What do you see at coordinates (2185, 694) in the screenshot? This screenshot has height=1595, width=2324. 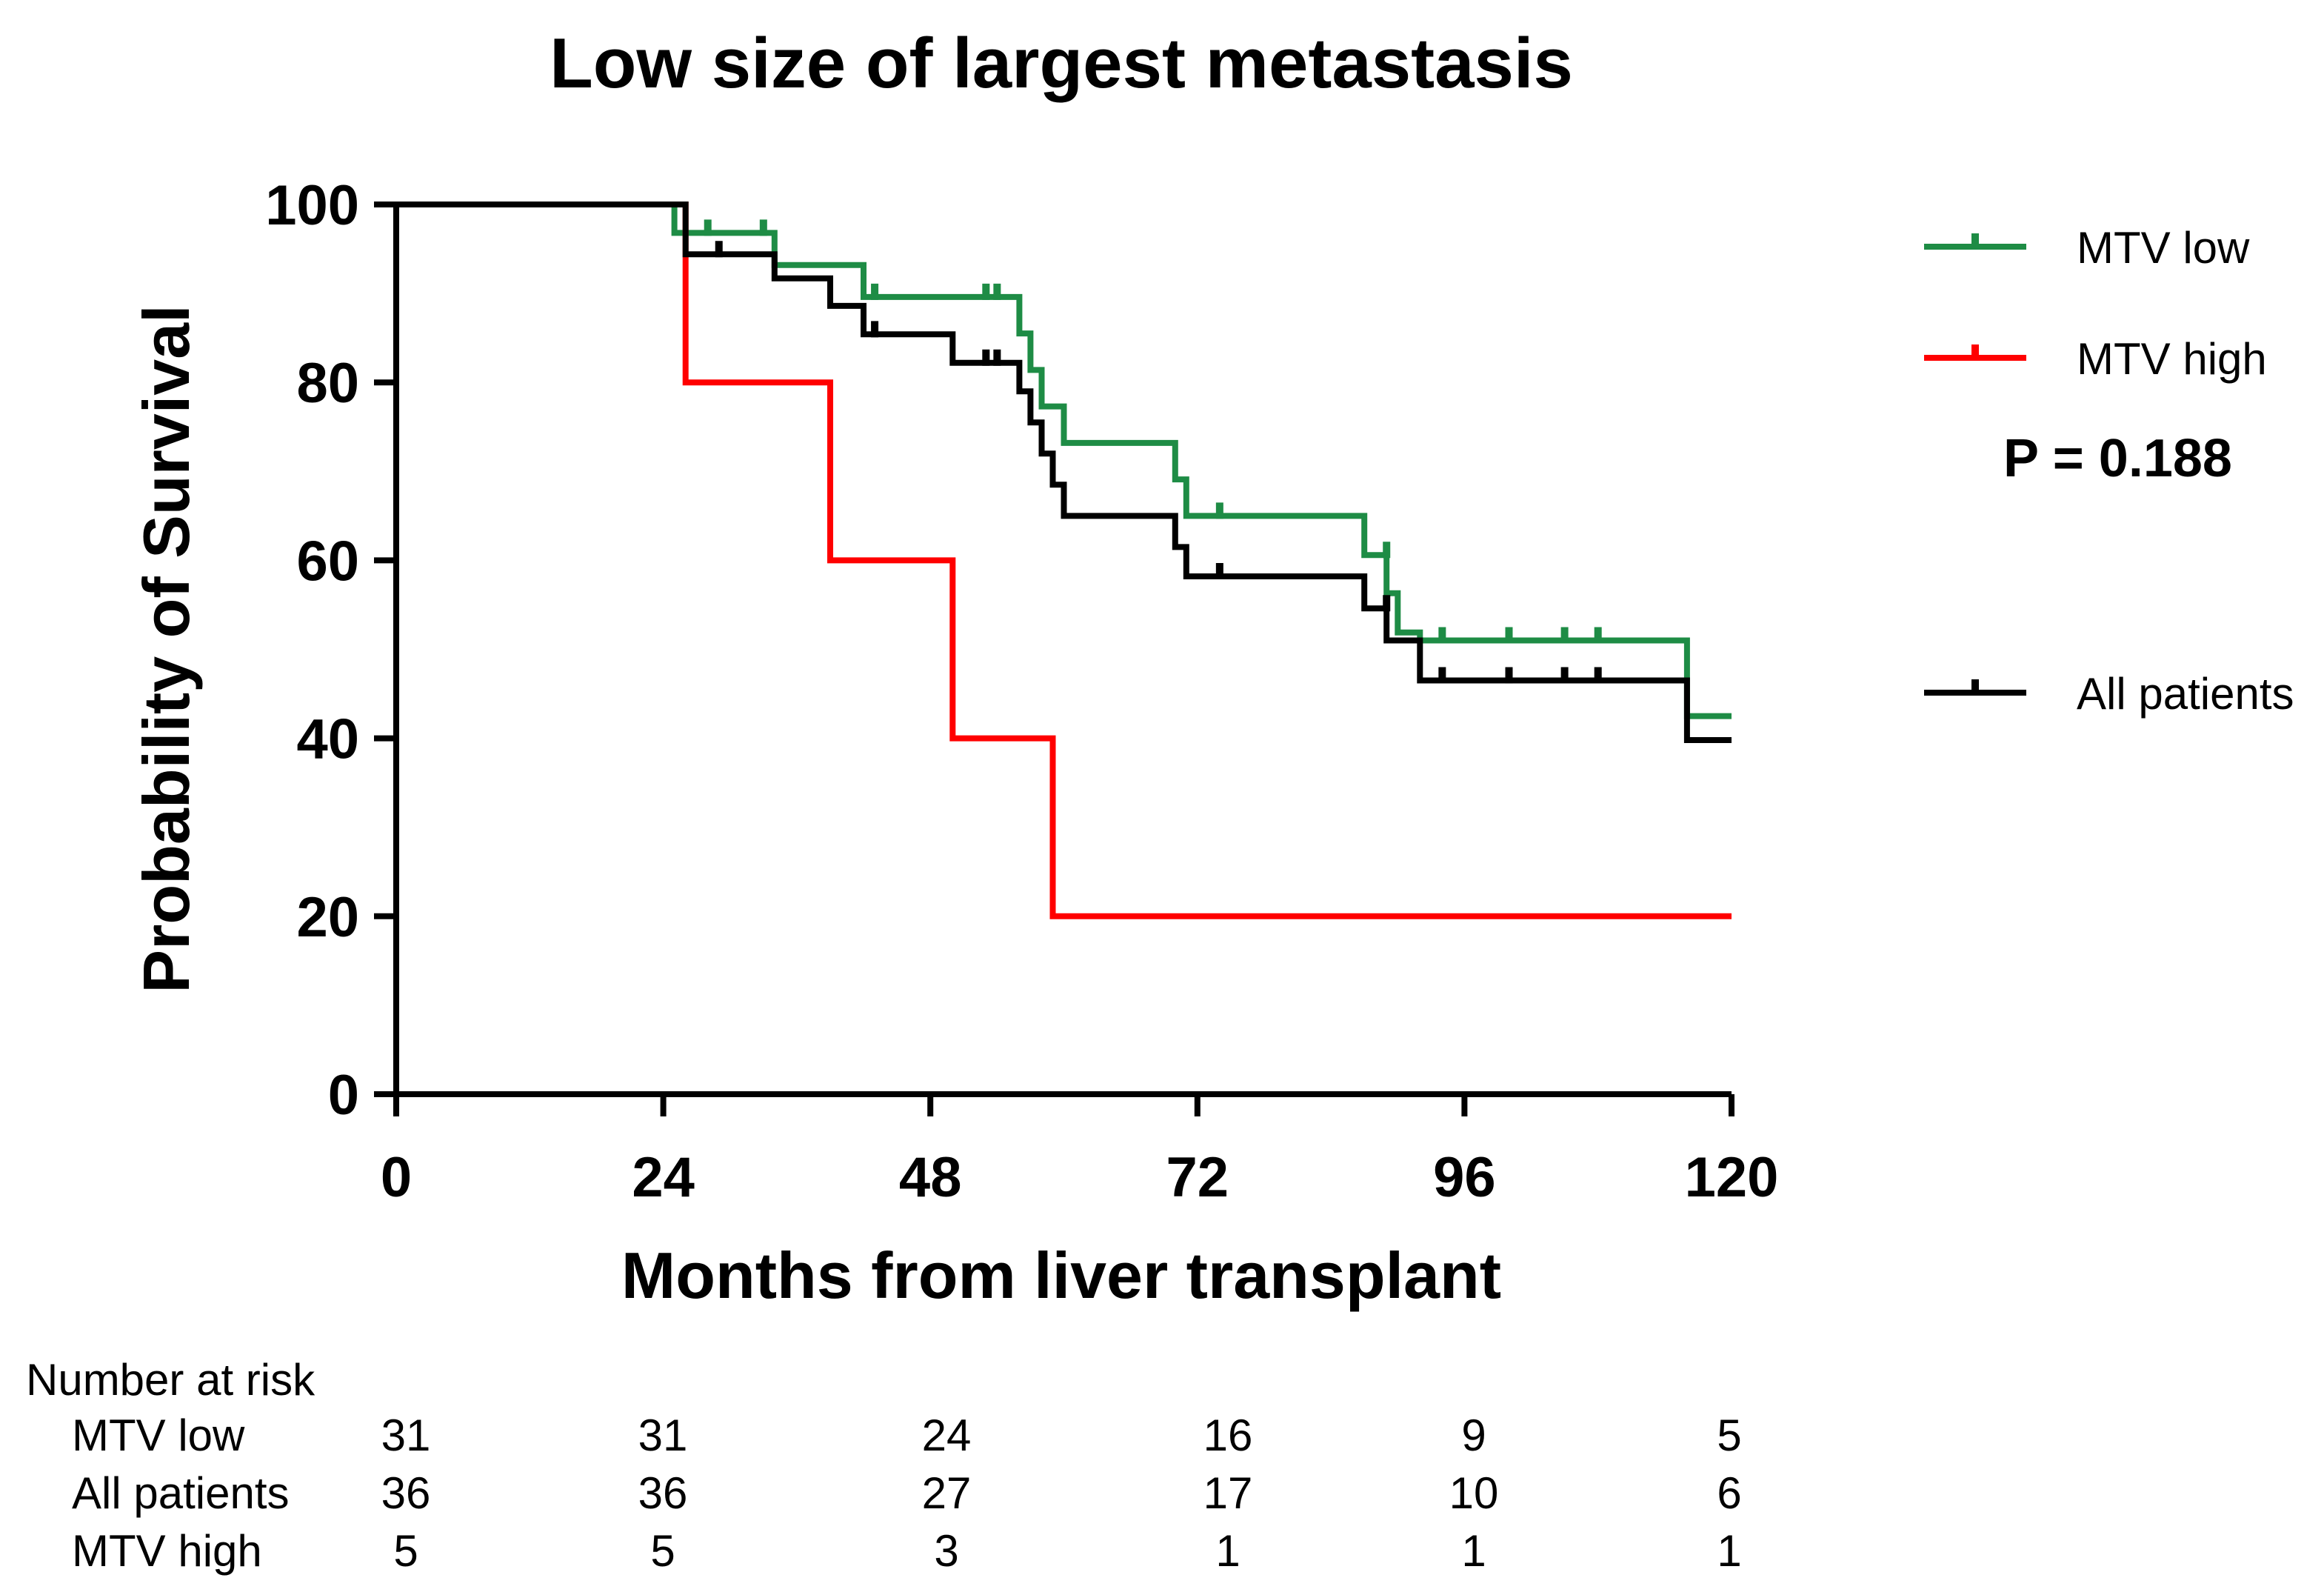 I see `legend-label: All patients` at bounding box center [2185, 694].